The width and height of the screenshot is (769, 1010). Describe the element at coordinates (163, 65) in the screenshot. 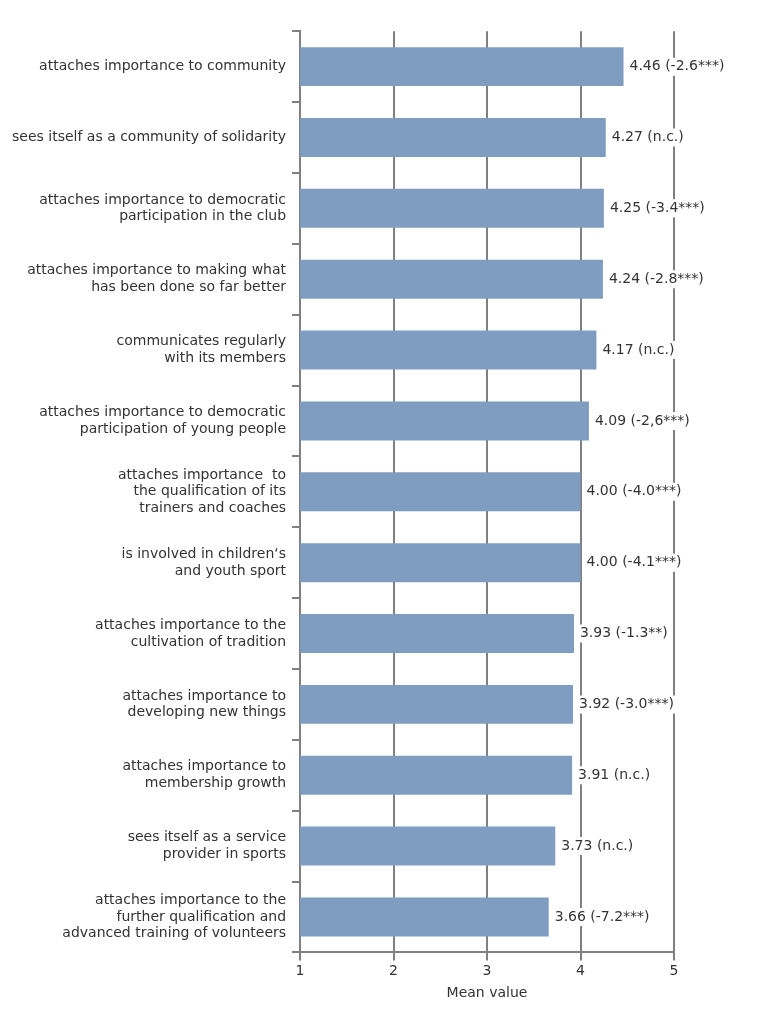

I see `y-tick-label: attaches importance to community` at that location.